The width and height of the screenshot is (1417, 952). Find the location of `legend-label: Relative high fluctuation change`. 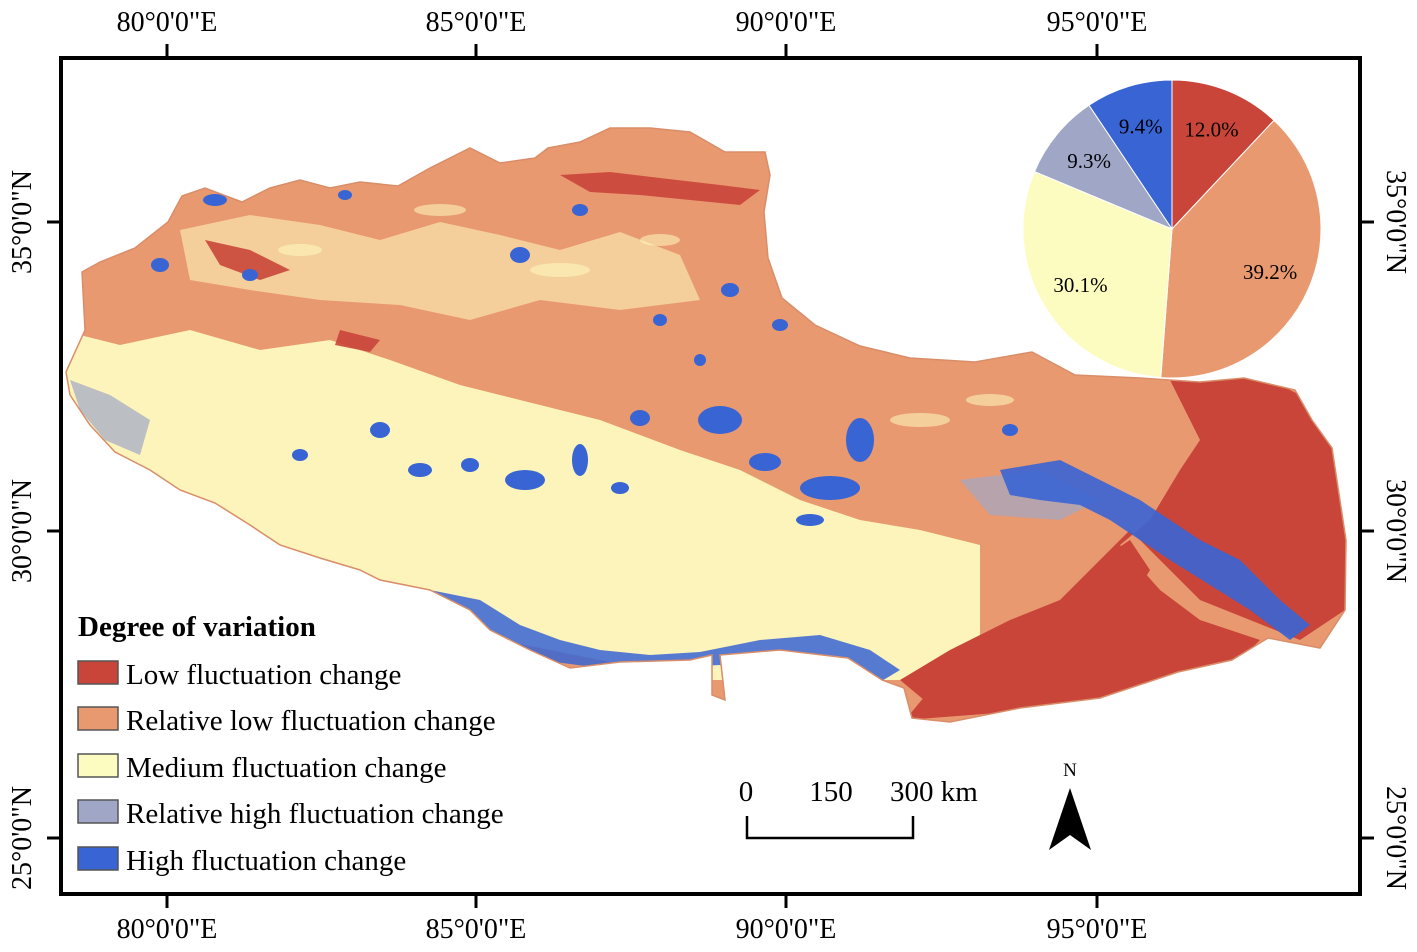

legend-label: Relative high fluctuation change is located at coordinates (315, 814).